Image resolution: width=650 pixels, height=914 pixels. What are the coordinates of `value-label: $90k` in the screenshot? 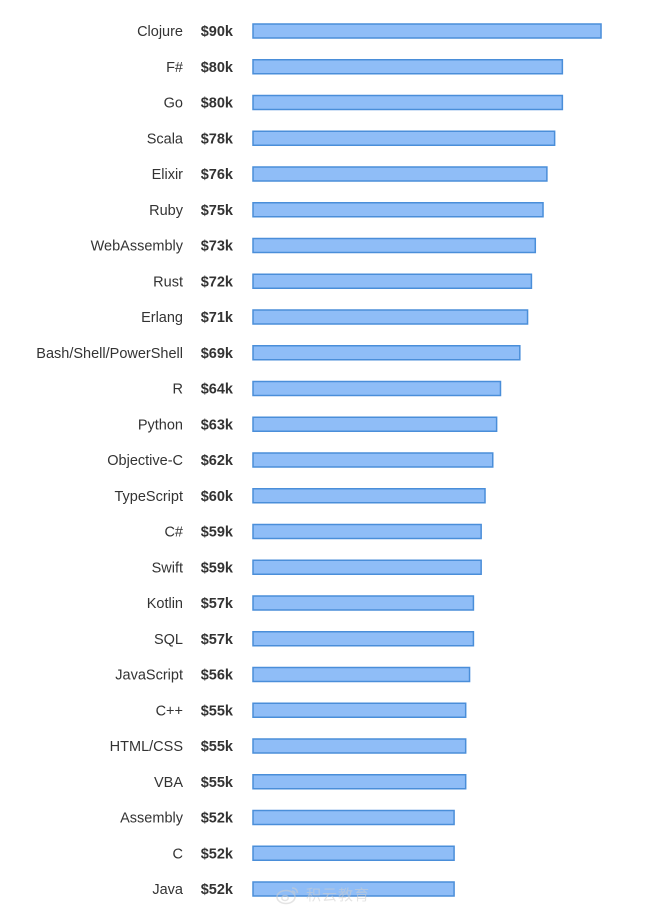 It's located at (217, 32).